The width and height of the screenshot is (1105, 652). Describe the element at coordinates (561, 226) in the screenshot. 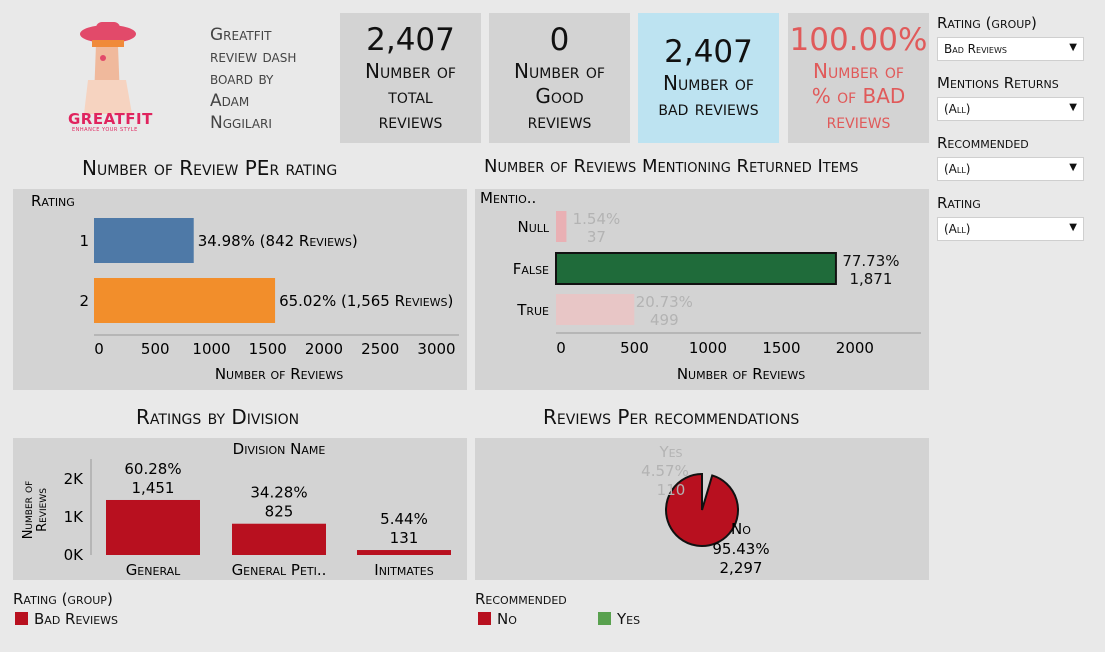

I see `bar-Null` at that location.